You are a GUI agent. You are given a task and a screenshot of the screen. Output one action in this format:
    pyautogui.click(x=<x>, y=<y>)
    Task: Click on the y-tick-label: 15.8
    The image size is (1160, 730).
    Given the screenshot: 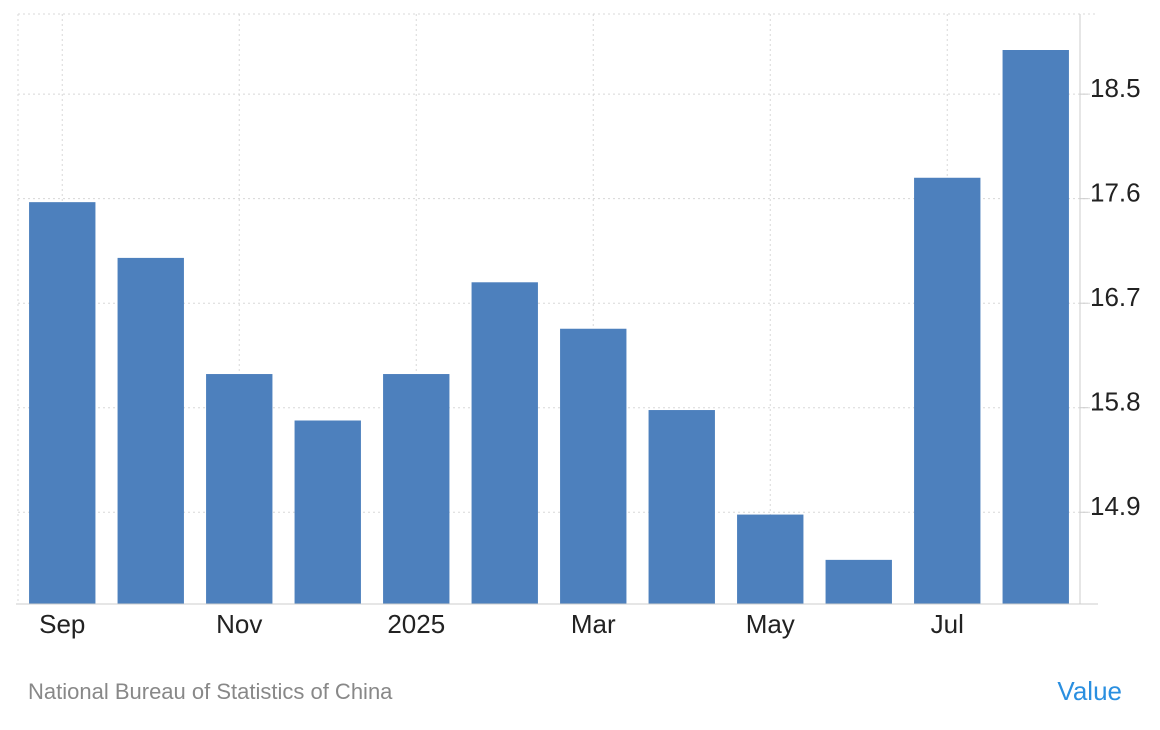 What is the action you would take?
    pyautogui.click(x=1115, y=402)
    